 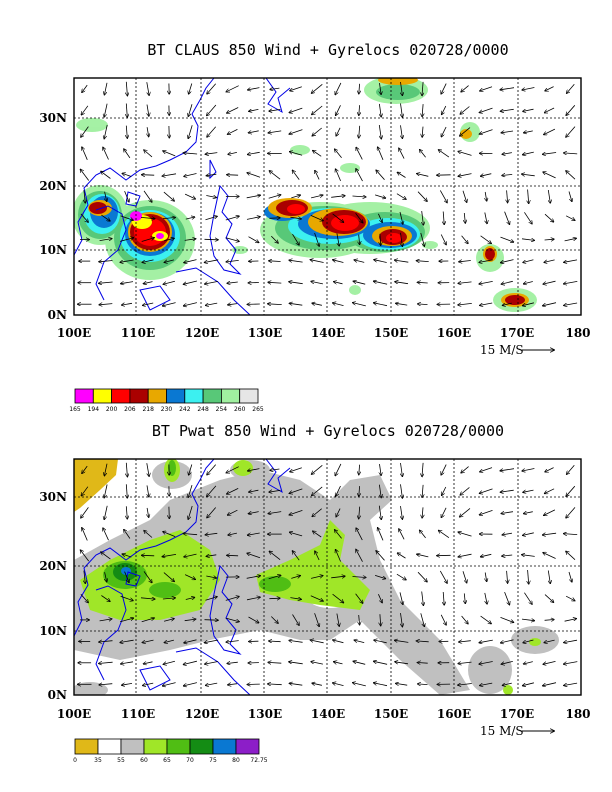 I want to click on colorbar-label: 206, so click(x=130, y=409).